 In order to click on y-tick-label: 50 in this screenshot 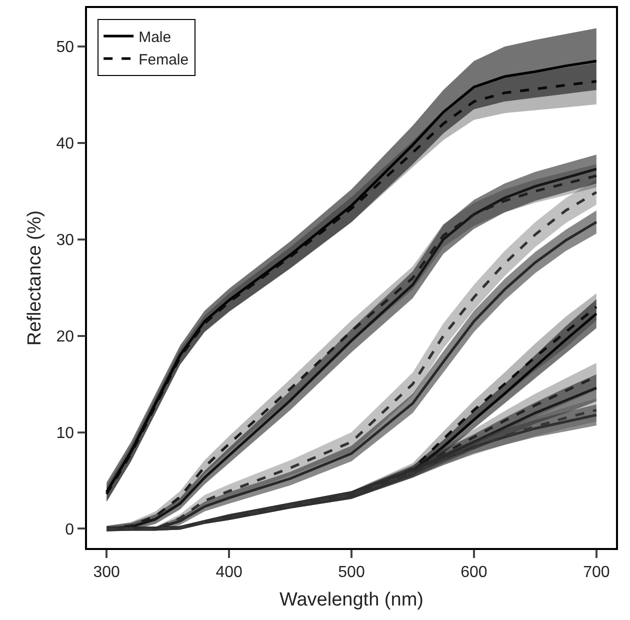, I will do `click(65, 47)`.